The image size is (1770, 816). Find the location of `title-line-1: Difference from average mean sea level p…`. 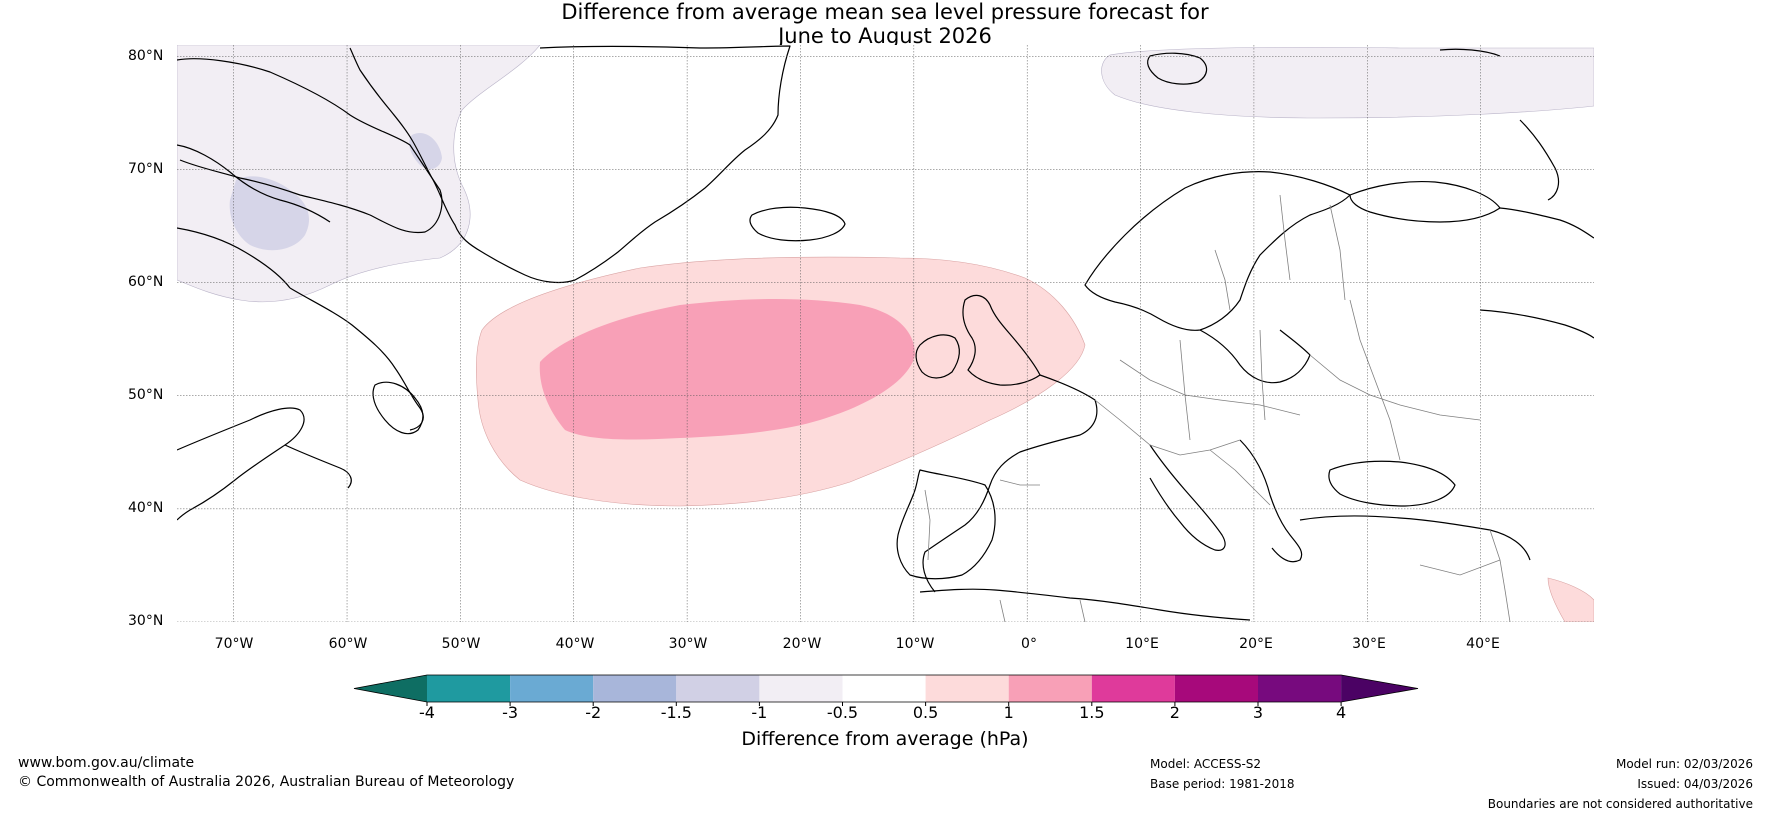

title-line-1: Difference from average mean sea level p… is located at coordinates (885, 12).